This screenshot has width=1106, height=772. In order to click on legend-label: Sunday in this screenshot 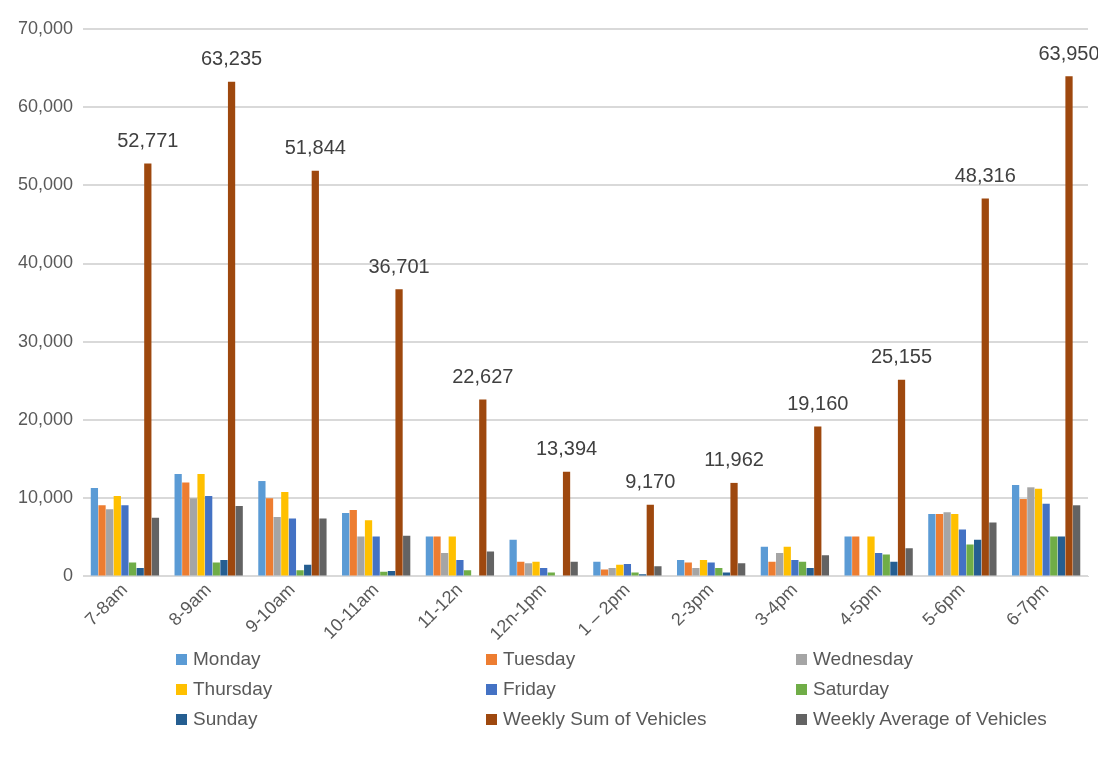, I will do `click(225, 719)`.